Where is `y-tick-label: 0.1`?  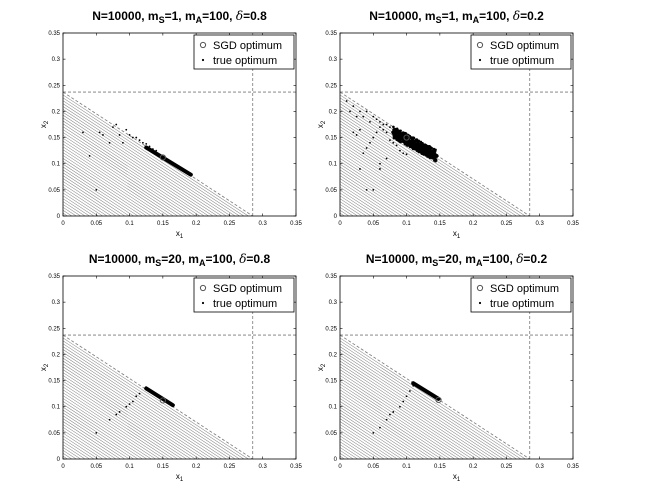 y-tick-label: 0.1 is located at coordinates (333, 165).